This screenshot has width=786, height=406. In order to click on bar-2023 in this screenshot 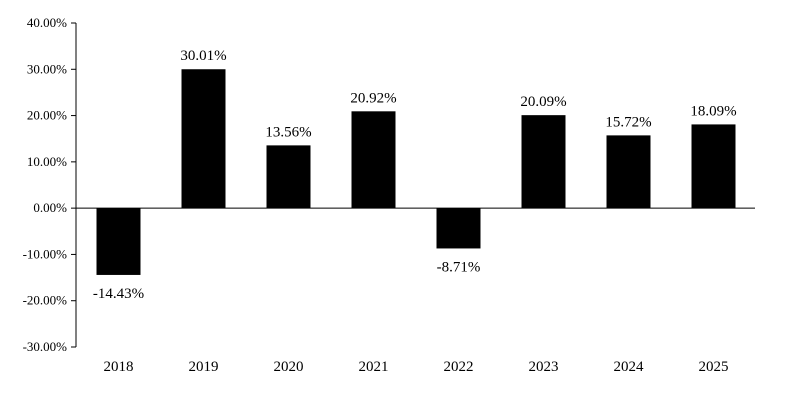, I will do `click(543, 162)`.